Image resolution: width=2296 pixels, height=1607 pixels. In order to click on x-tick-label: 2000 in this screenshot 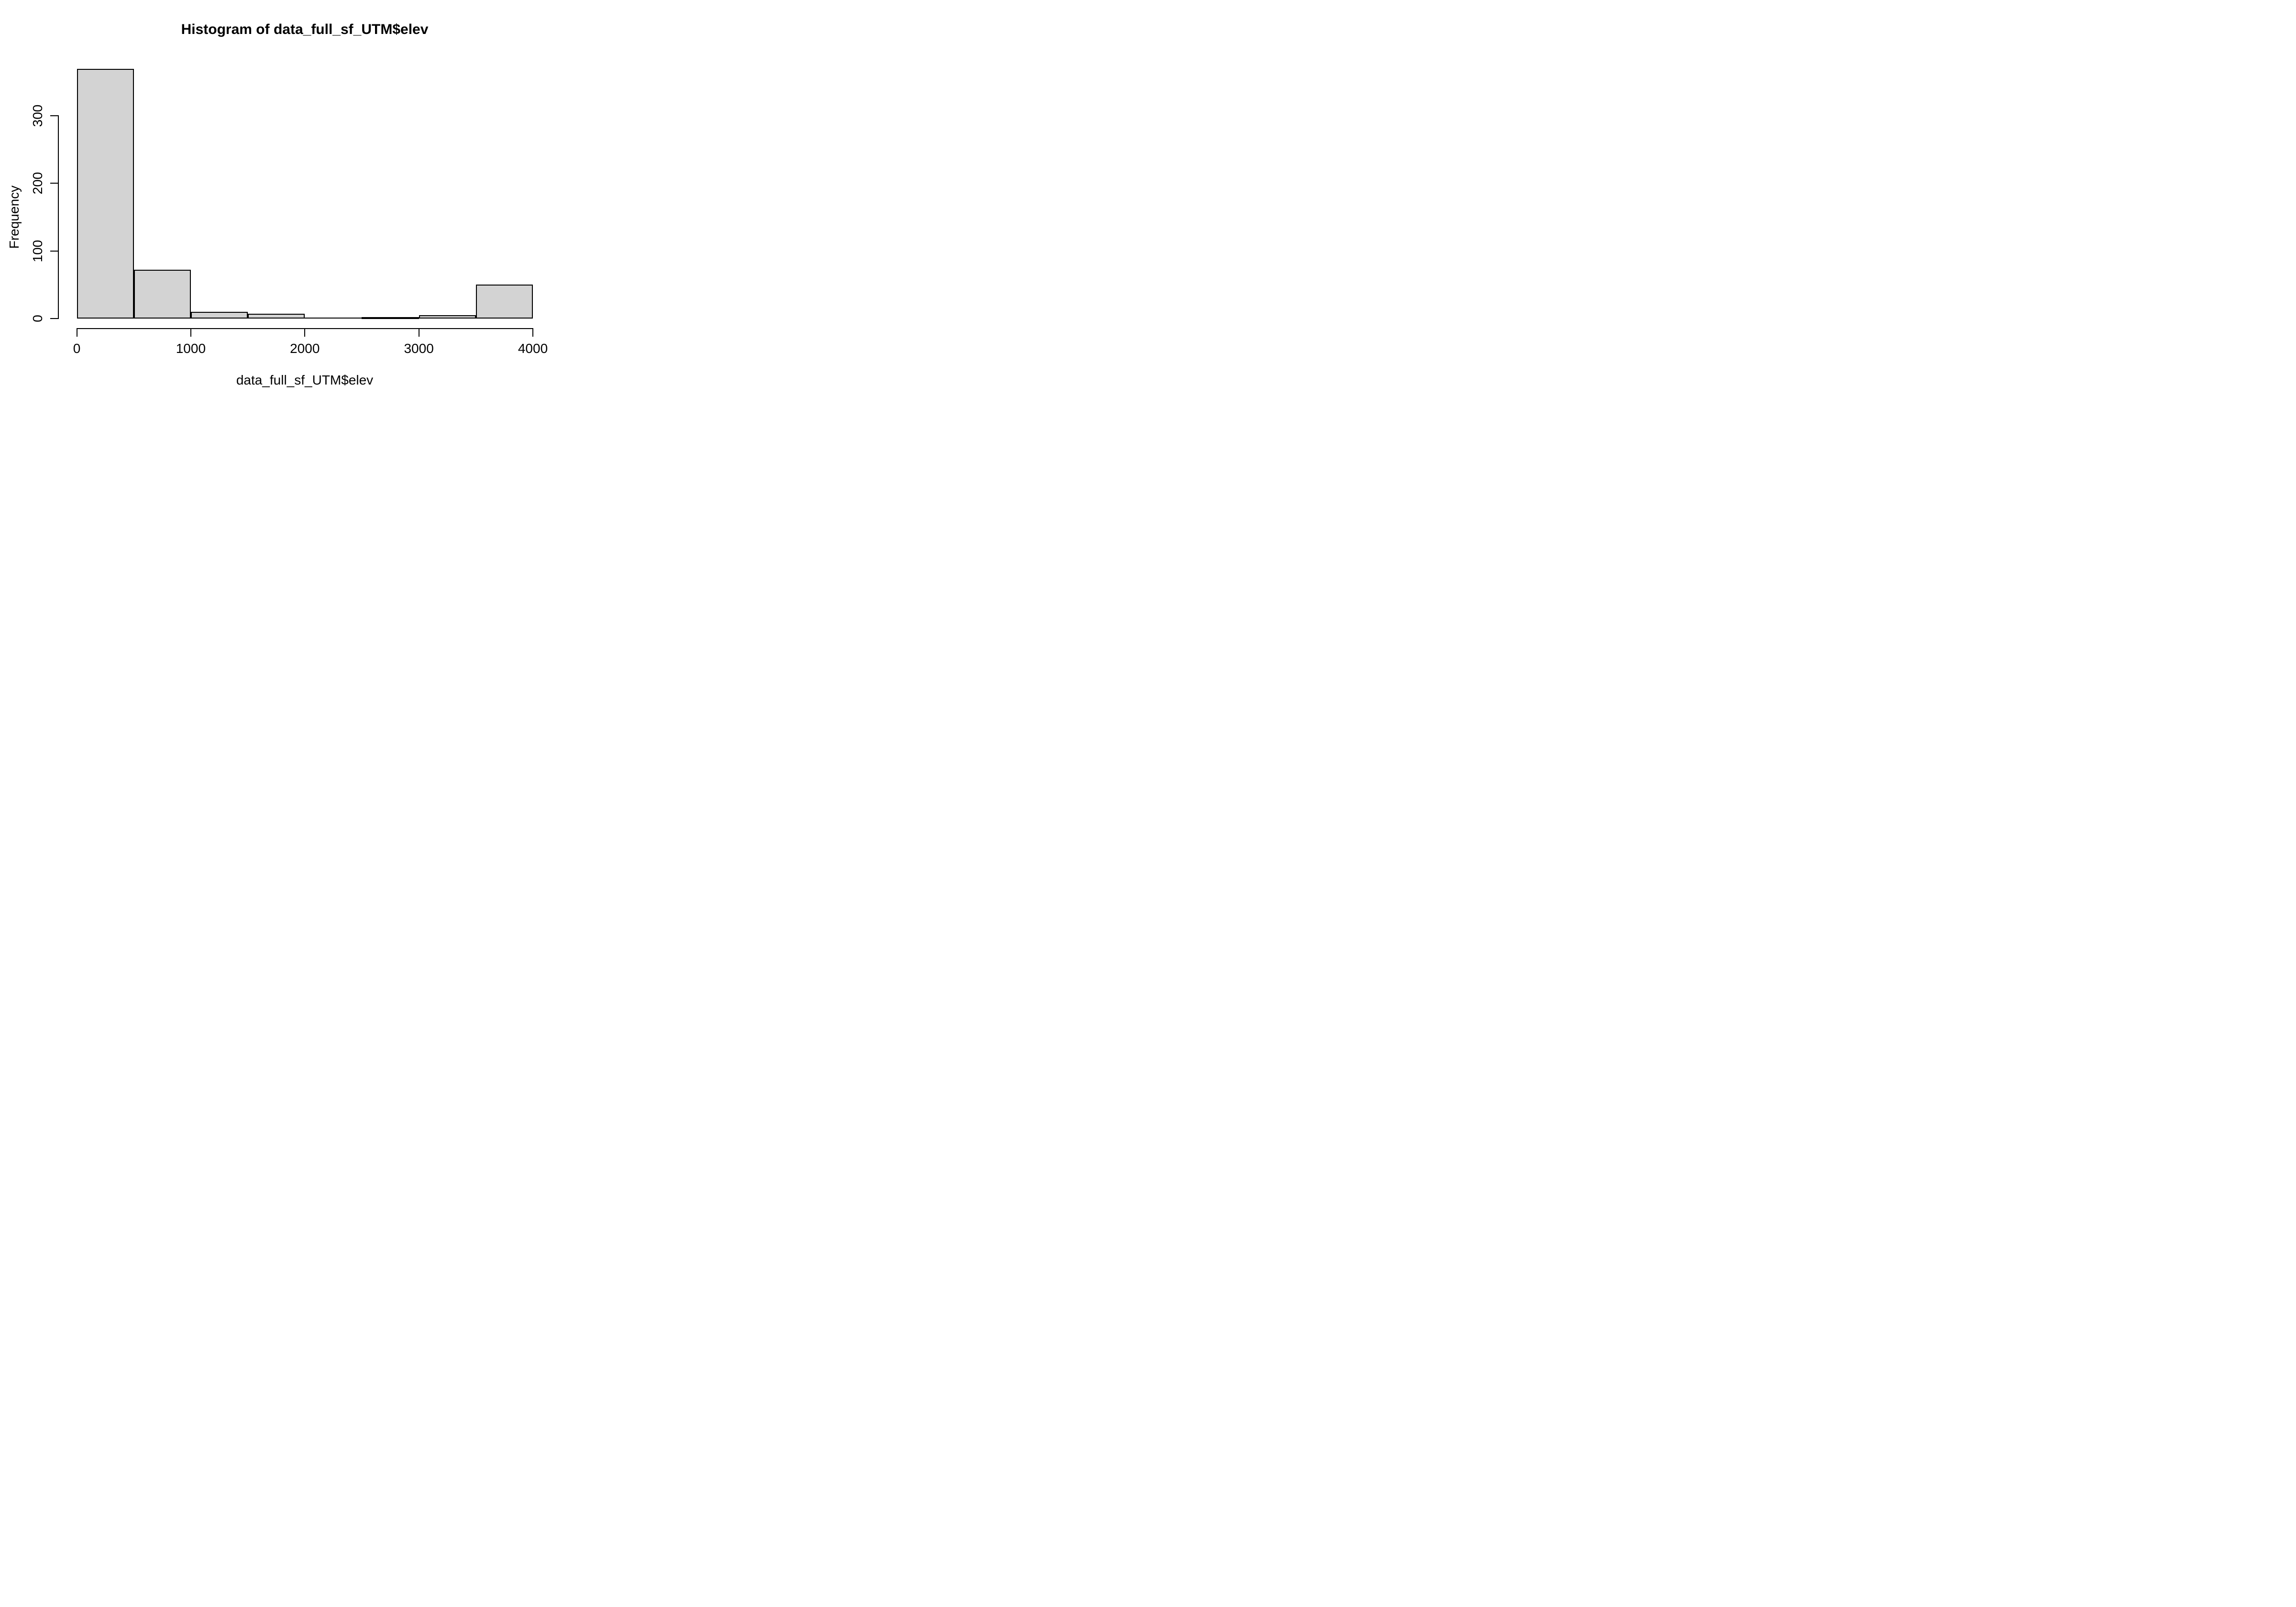, I will do `click(305, 348)`.